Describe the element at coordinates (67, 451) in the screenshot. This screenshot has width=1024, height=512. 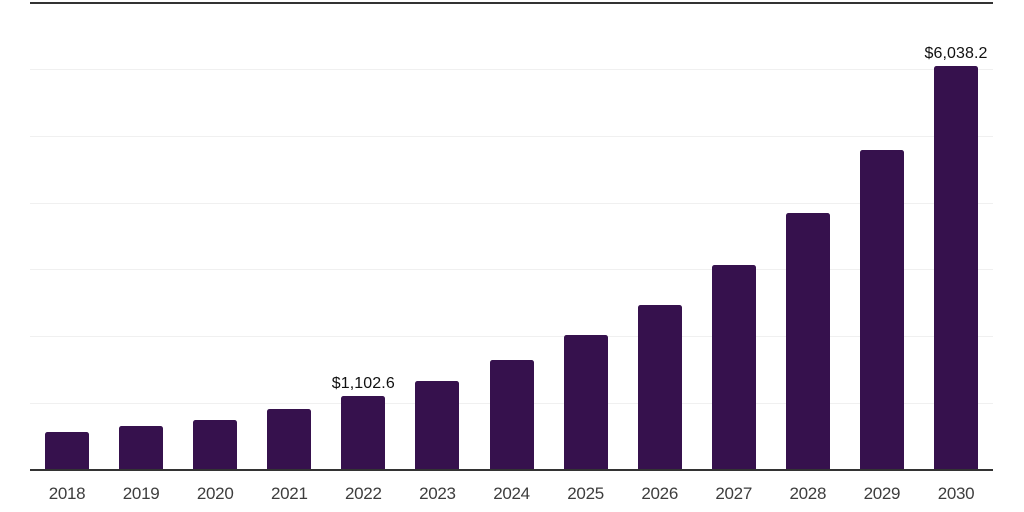
I see `bar-2018` at that location.